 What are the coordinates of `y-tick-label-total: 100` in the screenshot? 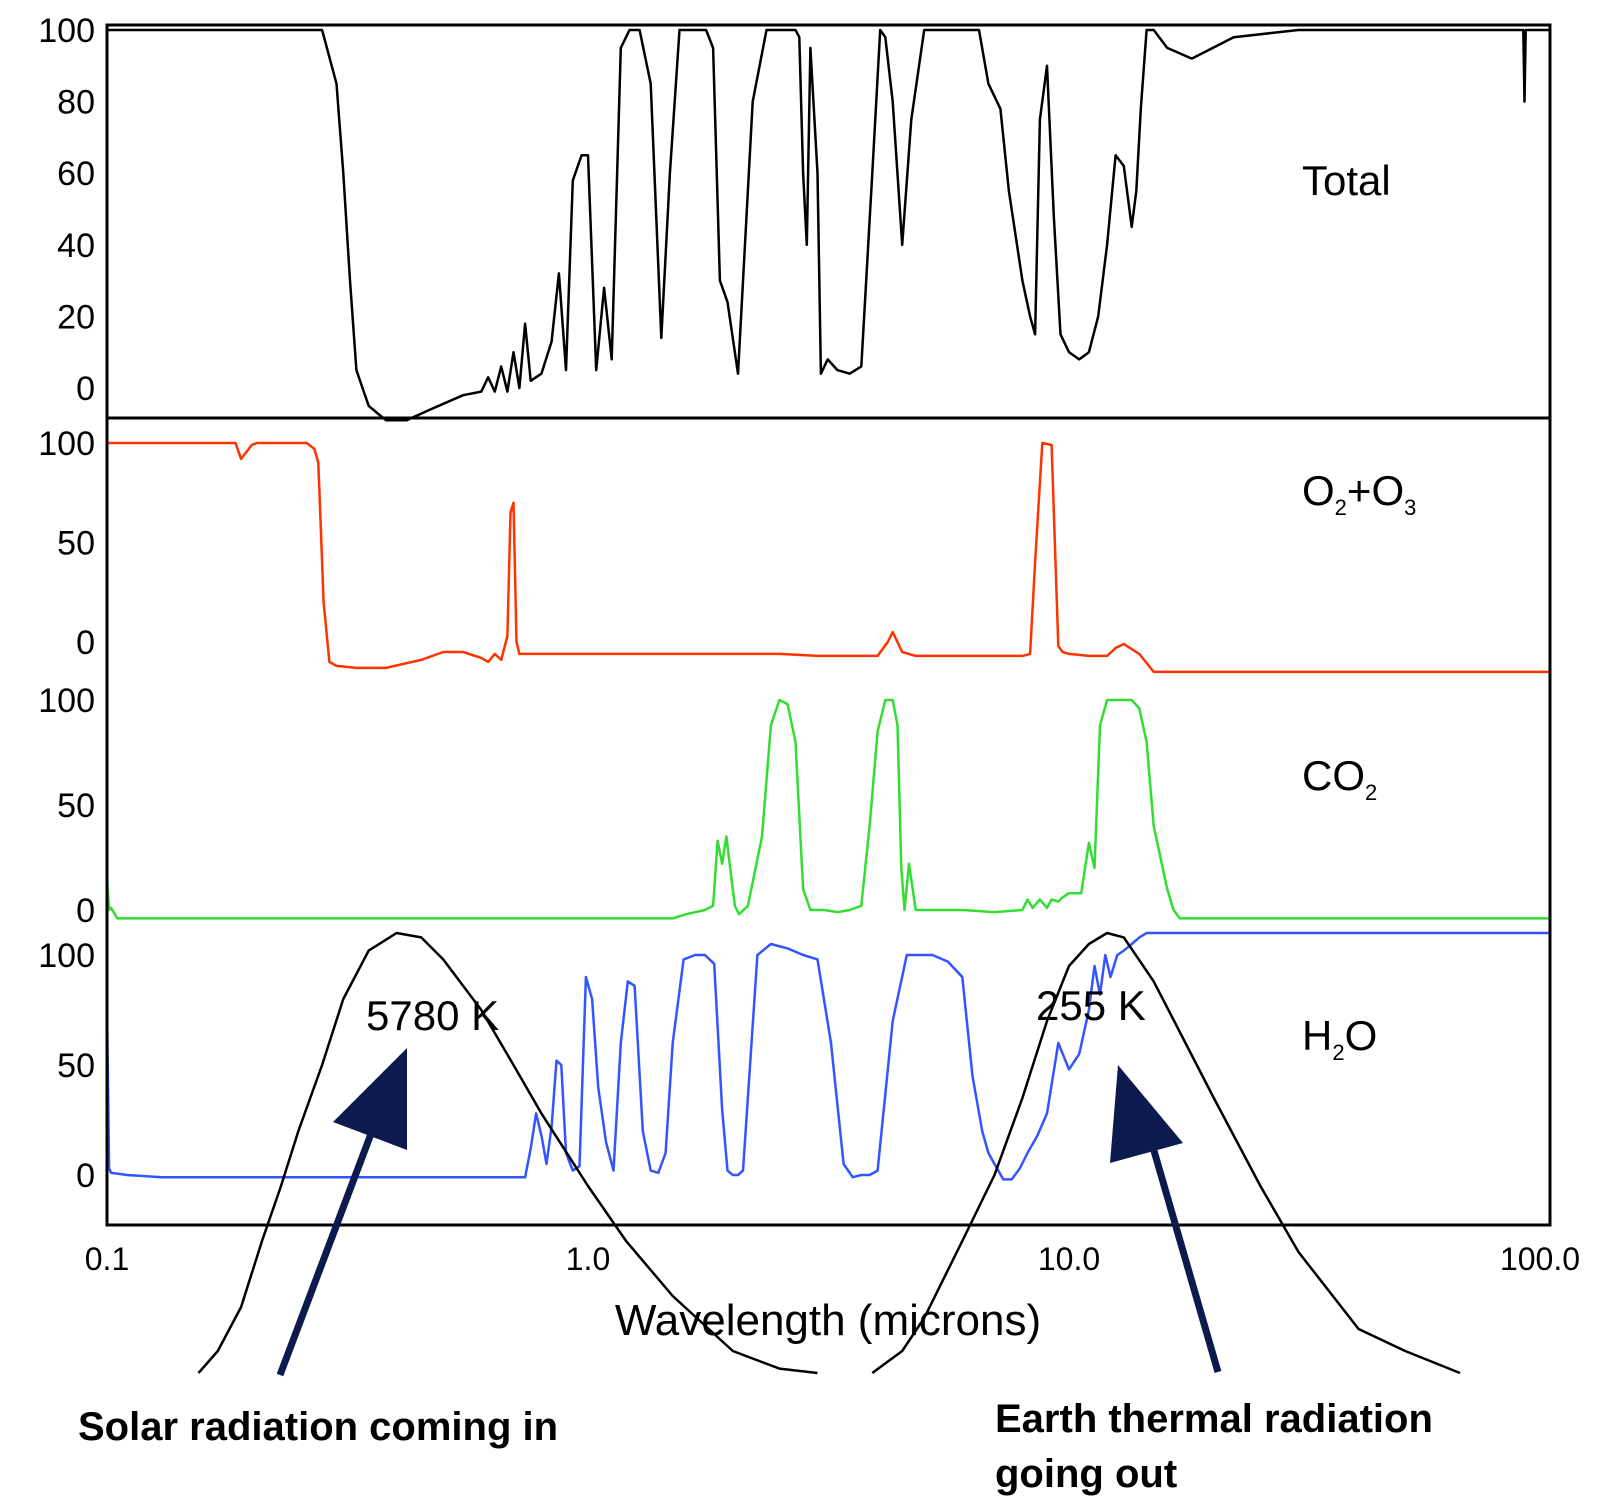 It's located at (66, 31).